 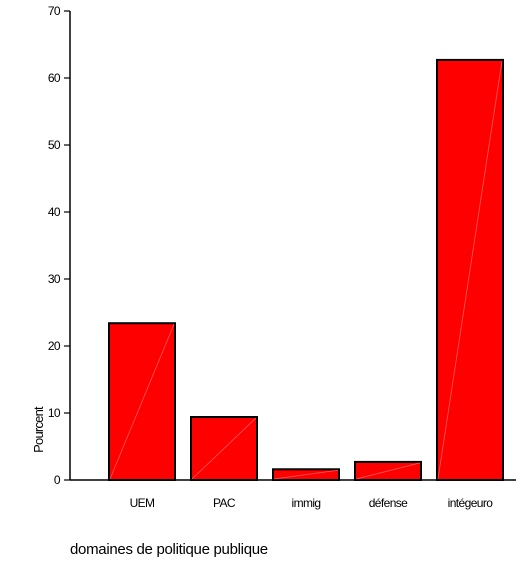 What do you see at coordinates (38, 429) in the screenshot?
I see `y-axis-label: Pourcent` at bounding box center [38, 429].